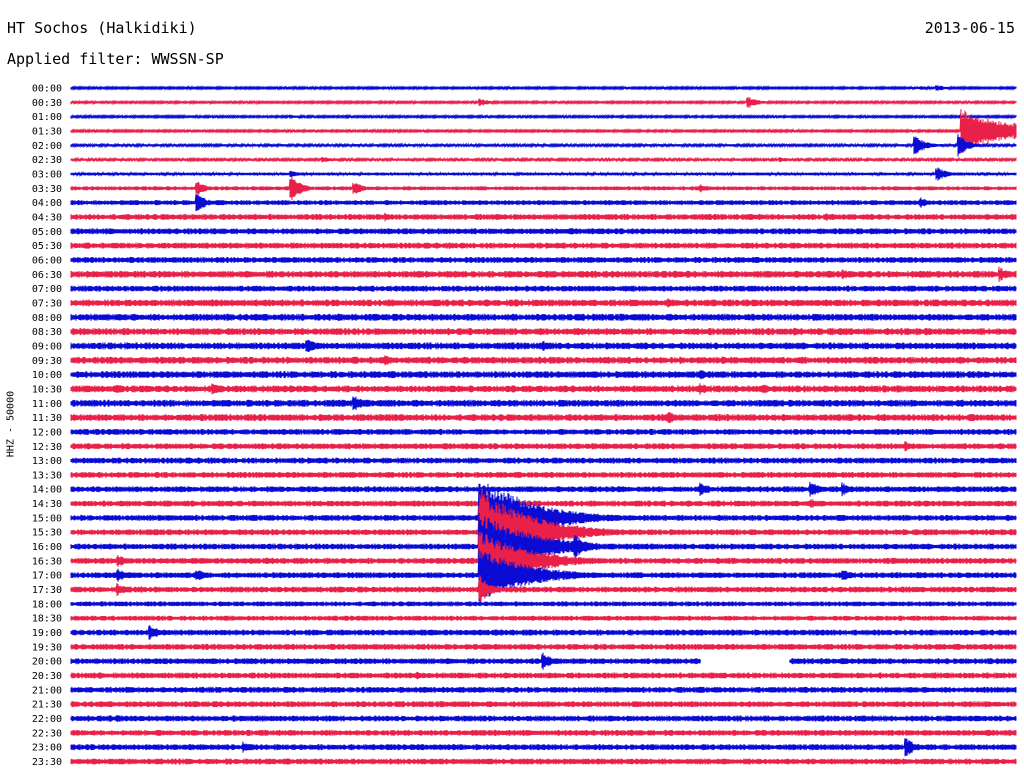  Describe the element at coordinates (47, 117) in the screenshot. I see `row-time-label: 01:00` at that location.